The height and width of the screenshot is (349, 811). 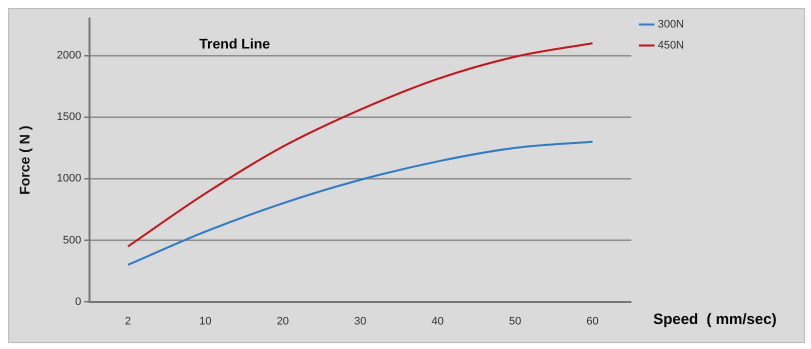 I want to click on x-tick-label: 20, so click(x=282, y=321).